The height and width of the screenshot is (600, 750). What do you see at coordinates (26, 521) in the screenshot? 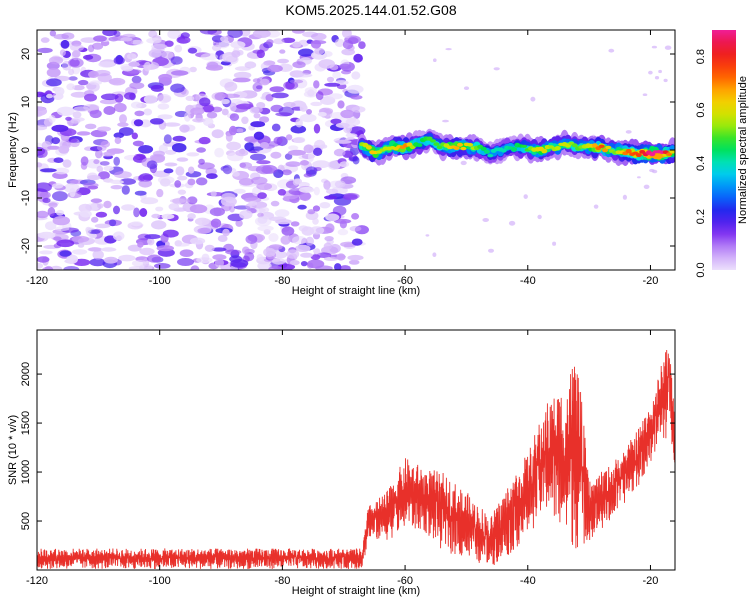
I see `y-tick-label: 500` at bounding box center [26, 521].